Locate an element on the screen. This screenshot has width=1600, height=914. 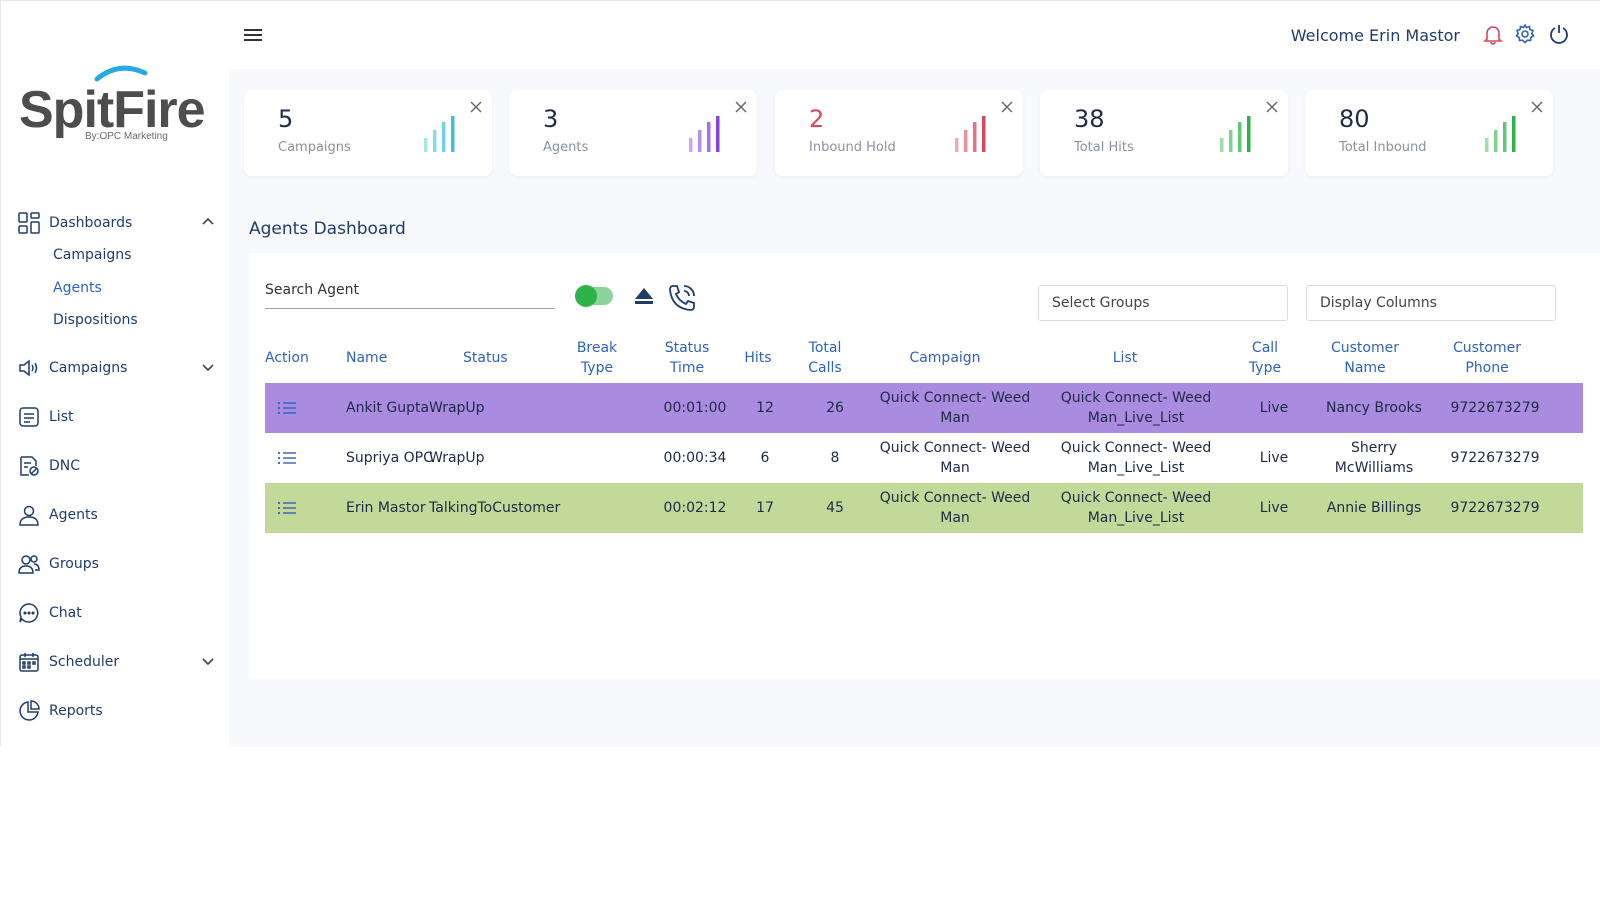
stat-card: 2 Inbound Hold is located at coordinates (899, 133).